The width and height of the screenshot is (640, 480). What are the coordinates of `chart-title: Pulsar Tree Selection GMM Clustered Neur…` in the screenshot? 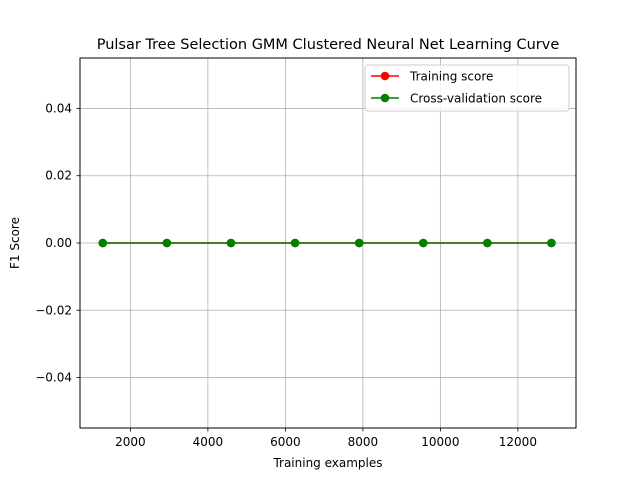 It's located at (328, 45).